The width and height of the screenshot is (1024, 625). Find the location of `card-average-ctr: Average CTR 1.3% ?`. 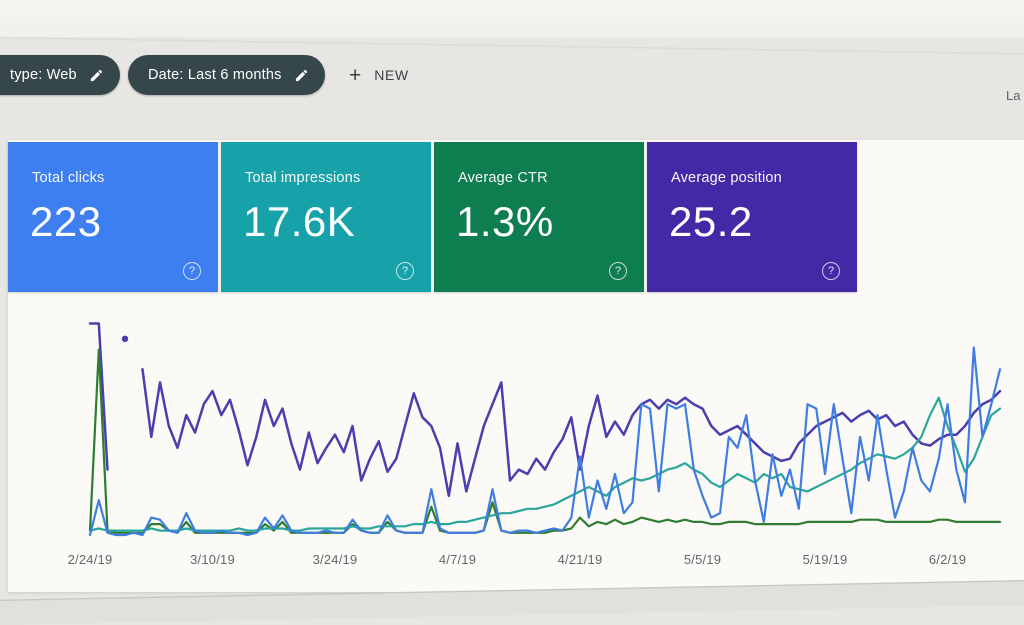

card-average-ctr: Average CTR 1.3% ? is located at coordinates (539, 217).